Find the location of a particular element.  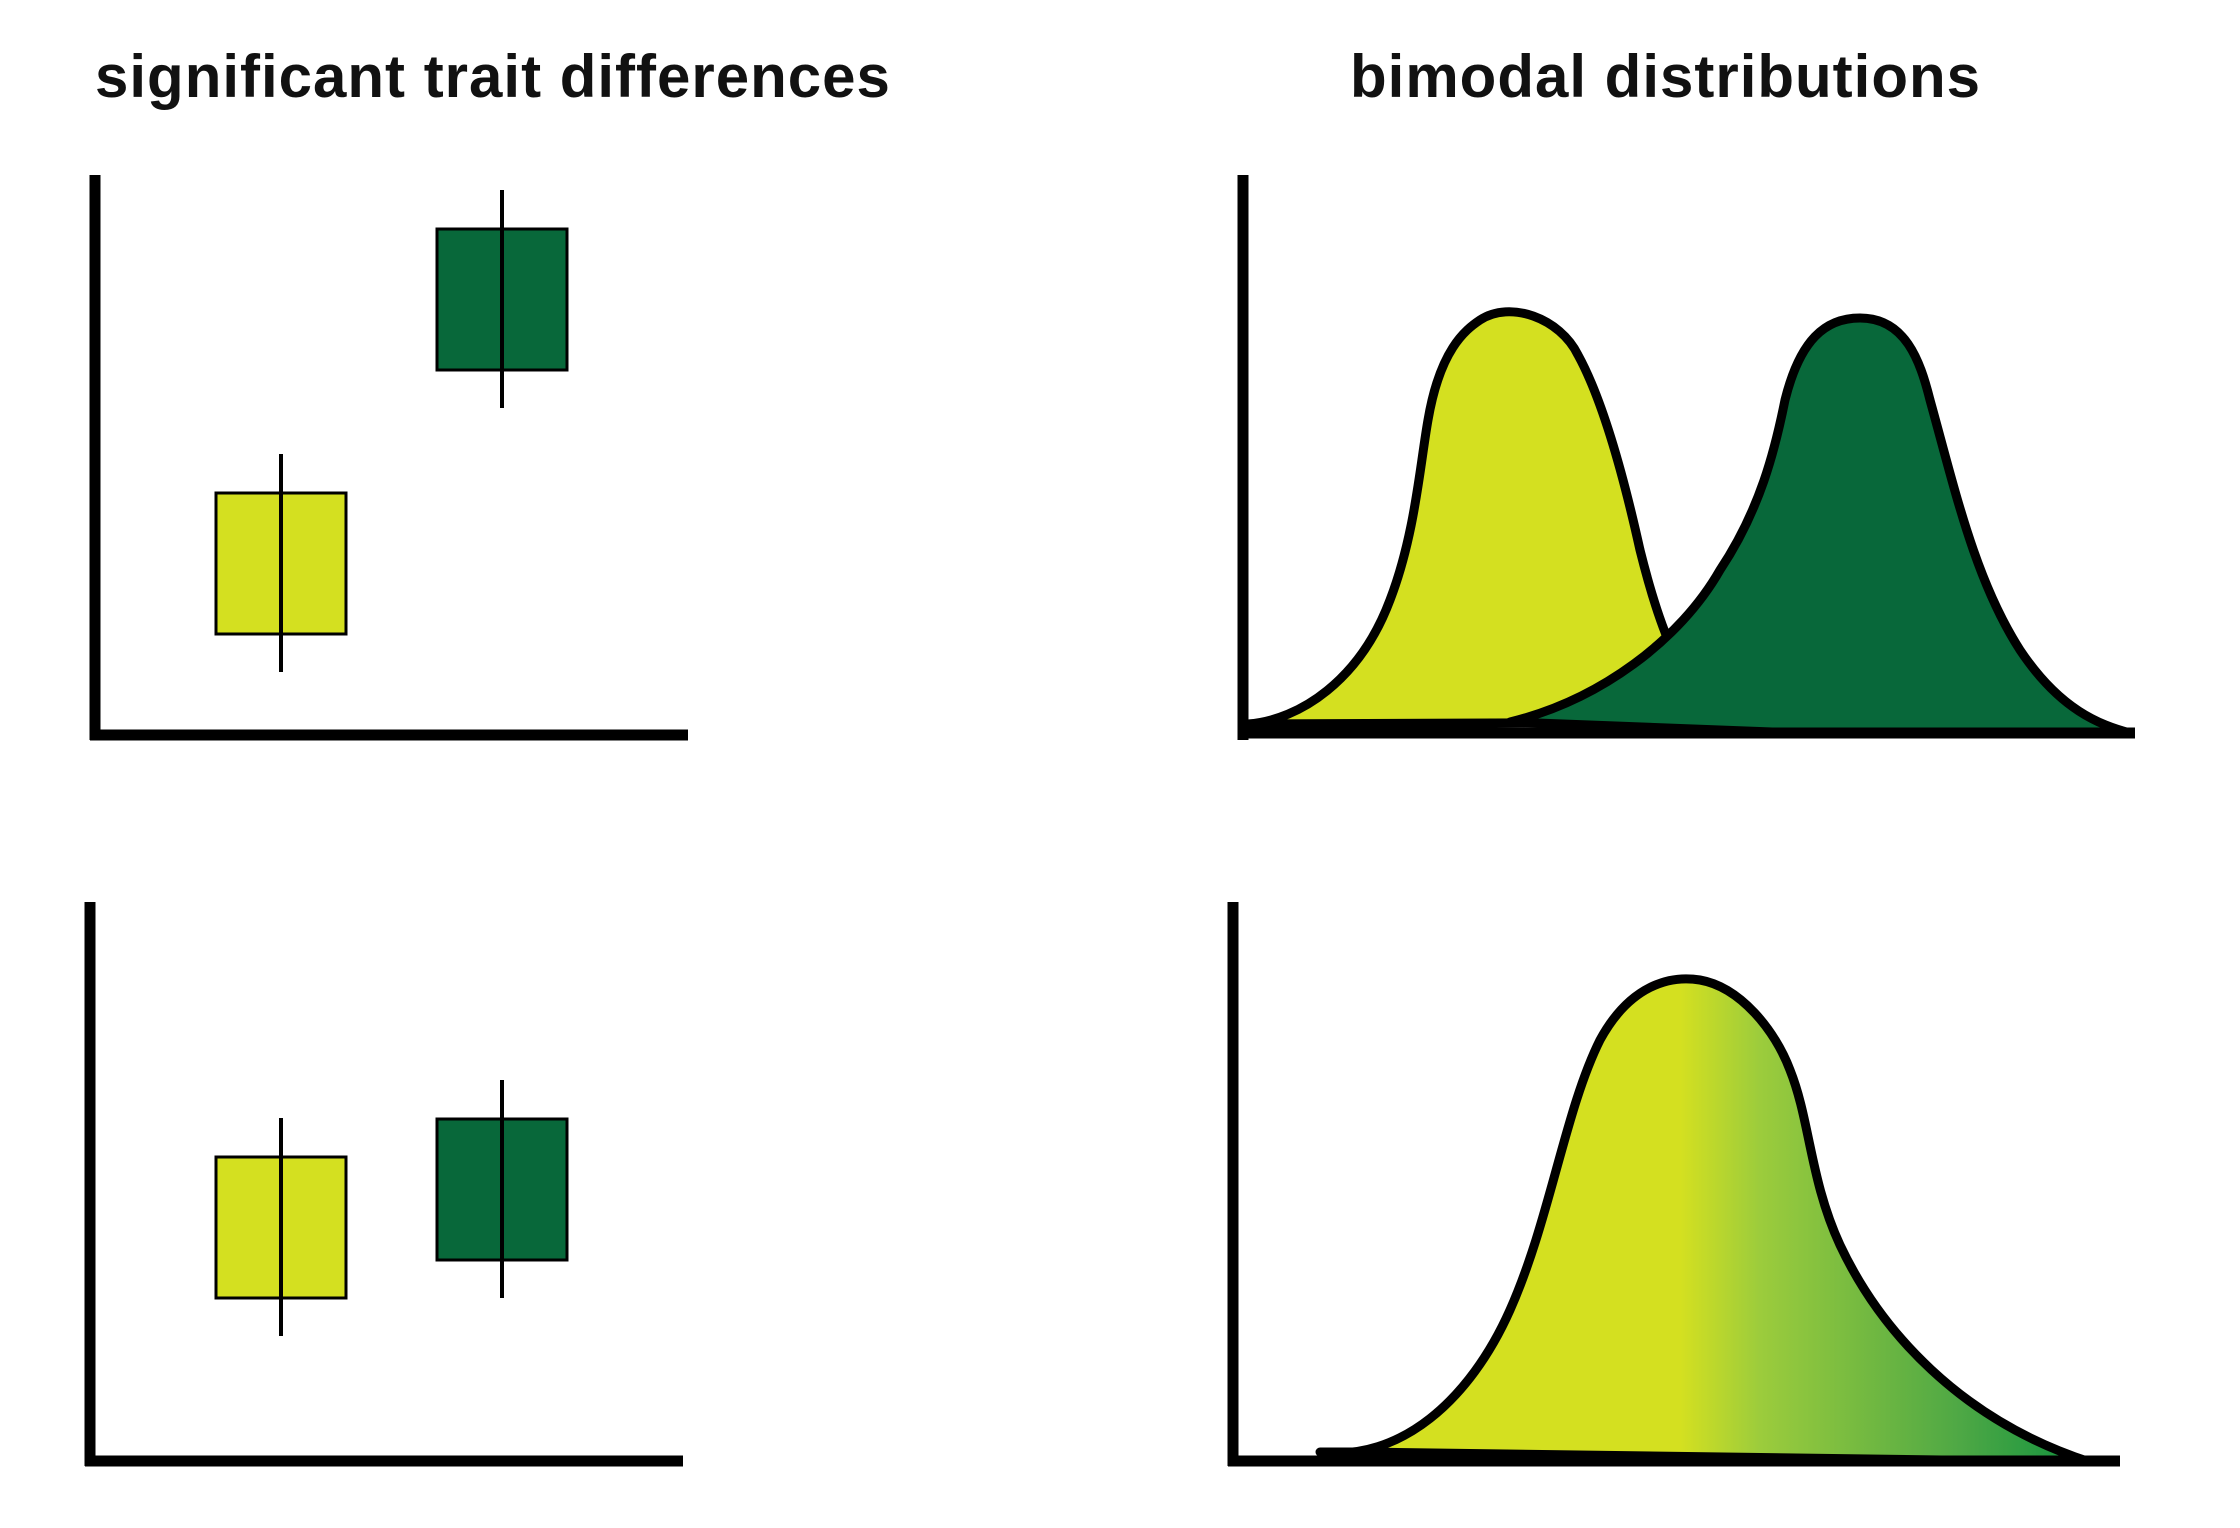

panel-bottom-right is located at coordinates (1673, 1184).